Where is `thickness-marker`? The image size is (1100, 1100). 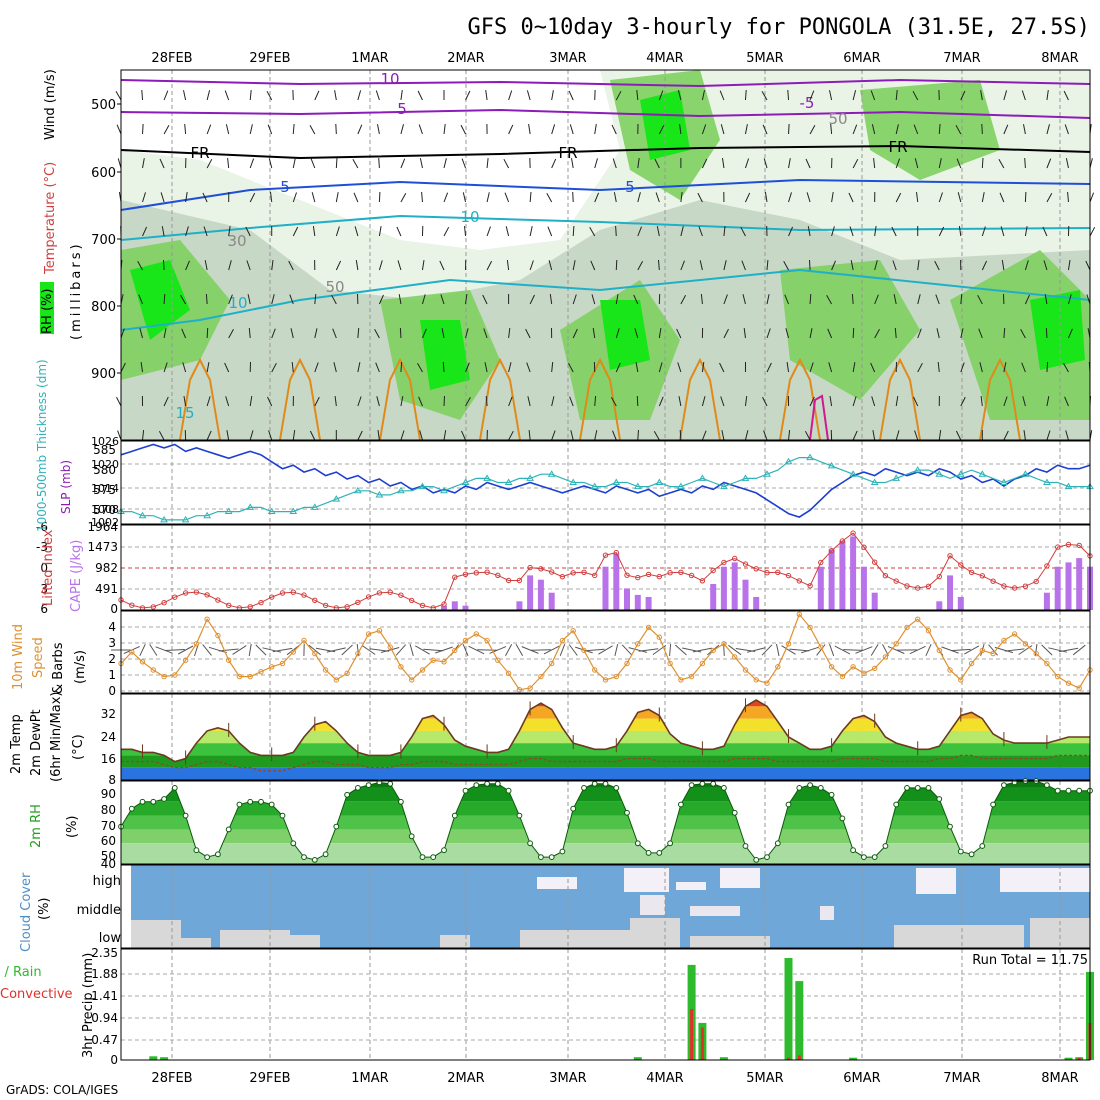
thickness-marker is located at coordinates (271, 511).